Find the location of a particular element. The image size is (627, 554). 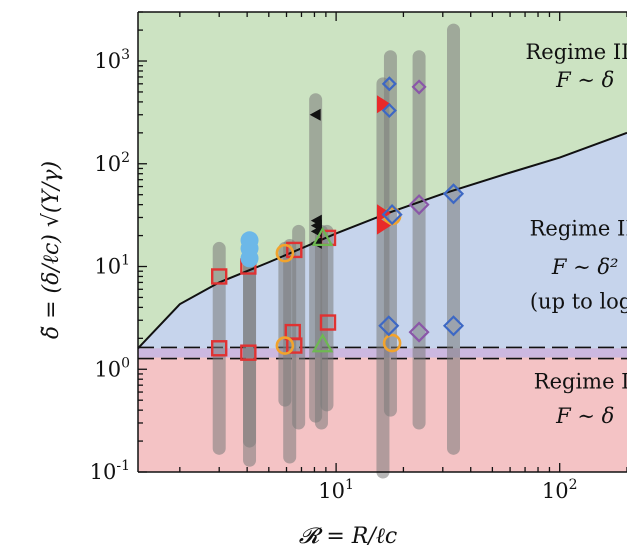

x-tick-label-2: 102 is located at coordinates (560, 490).